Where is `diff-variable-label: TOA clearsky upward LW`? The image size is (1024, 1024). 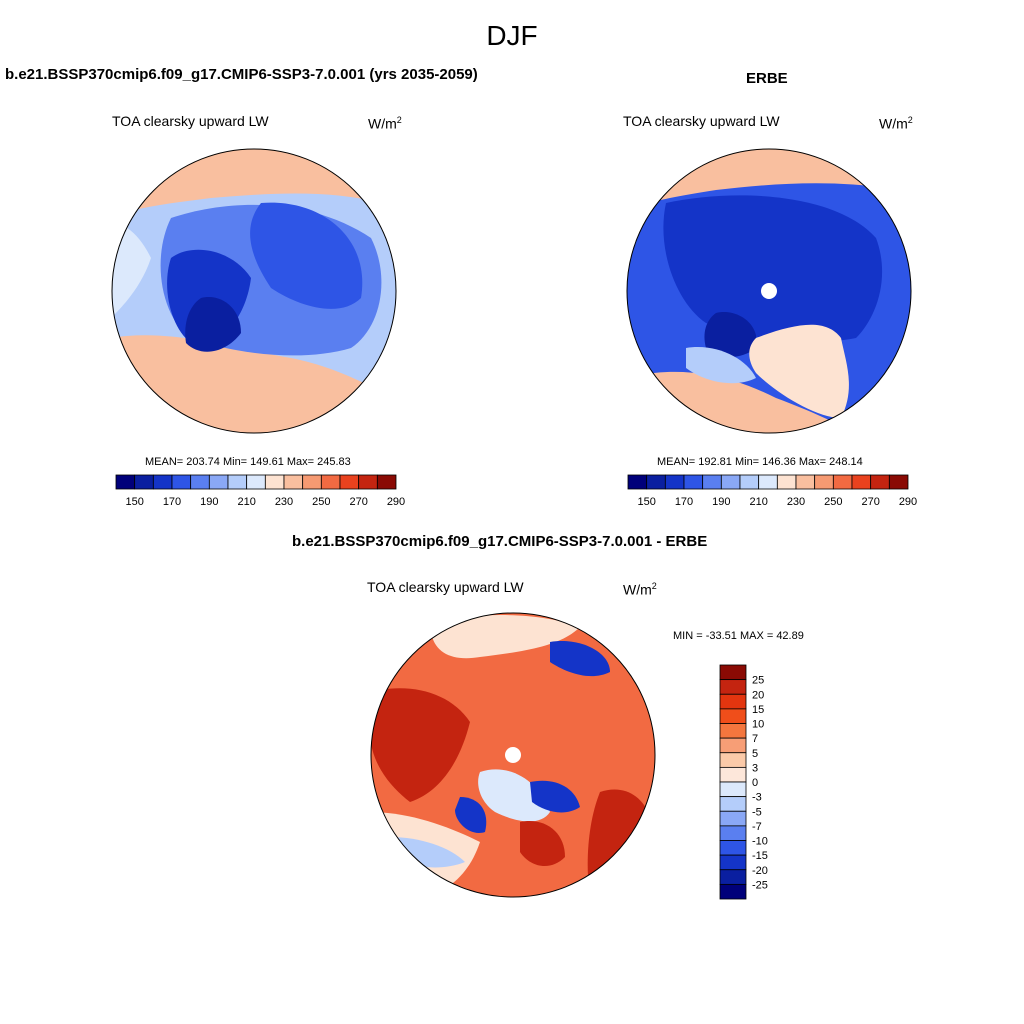 diff-variable-label: TOA clearsky upward LW is located at coordinates (445, 587).